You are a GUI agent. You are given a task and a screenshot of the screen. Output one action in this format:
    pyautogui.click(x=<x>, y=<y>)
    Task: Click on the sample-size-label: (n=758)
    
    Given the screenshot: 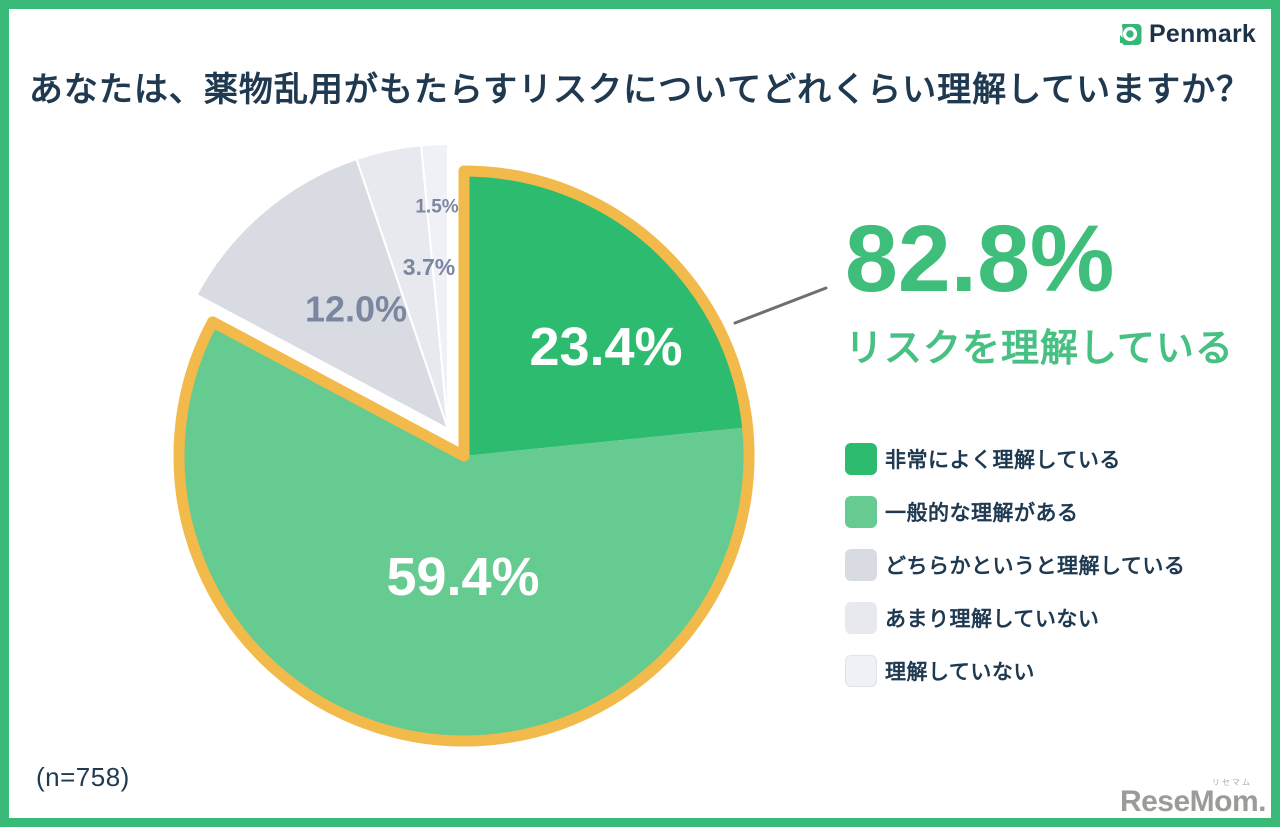 What is the action you would take?
    pyautogui.click(x=83, y=777)
    